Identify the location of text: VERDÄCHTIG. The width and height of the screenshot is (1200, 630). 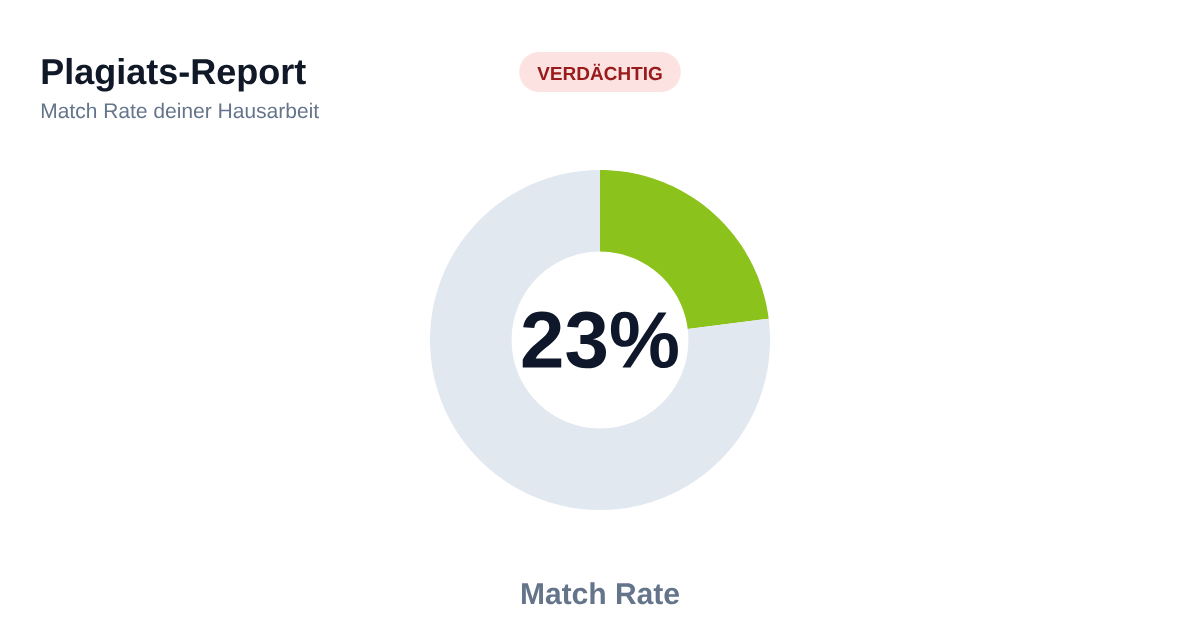
(599, 72).